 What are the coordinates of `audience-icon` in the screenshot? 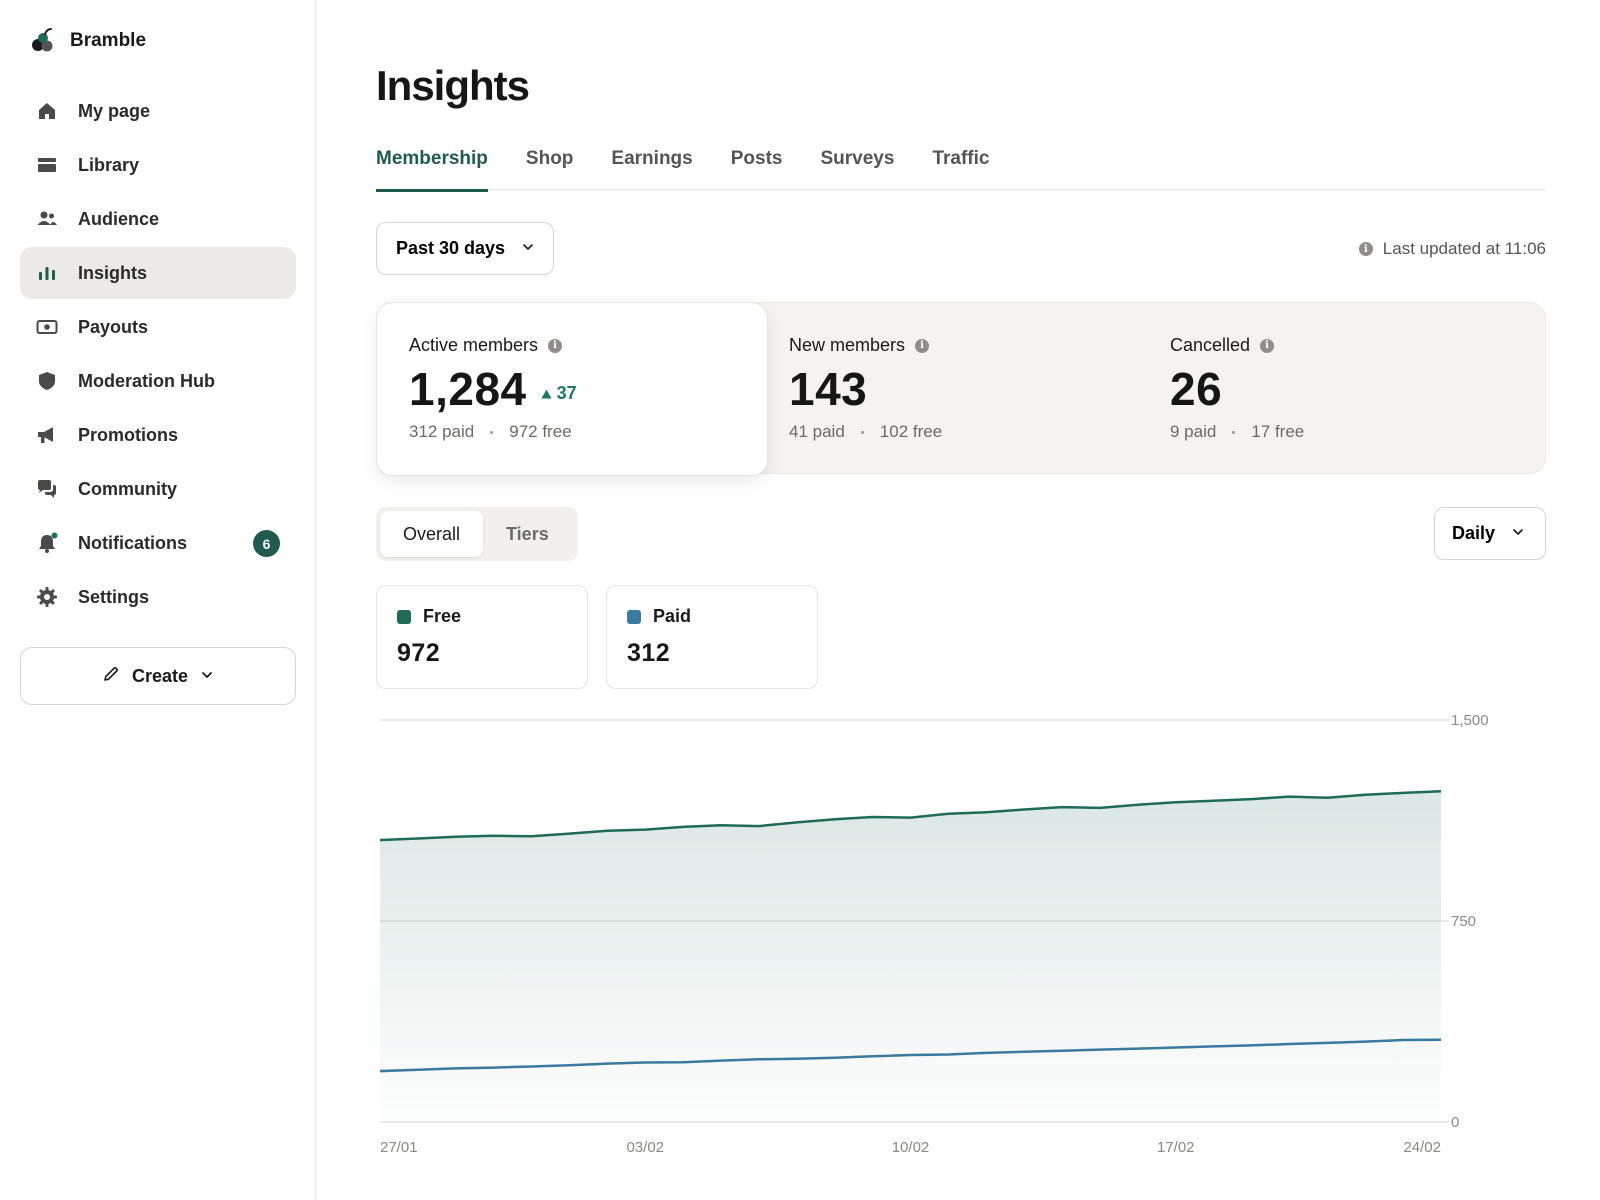 It's located at (47, 219).